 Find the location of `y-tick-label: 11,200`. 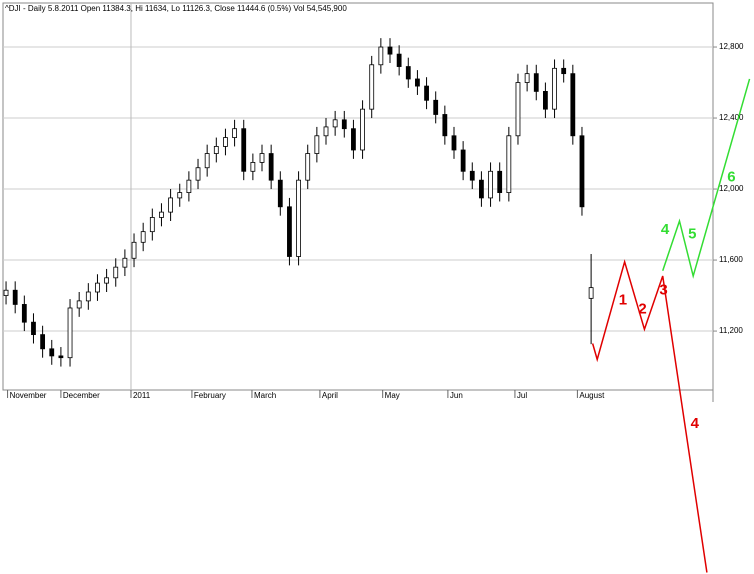

y-tick-label: 11,200 is located at coordinates (731, 330).